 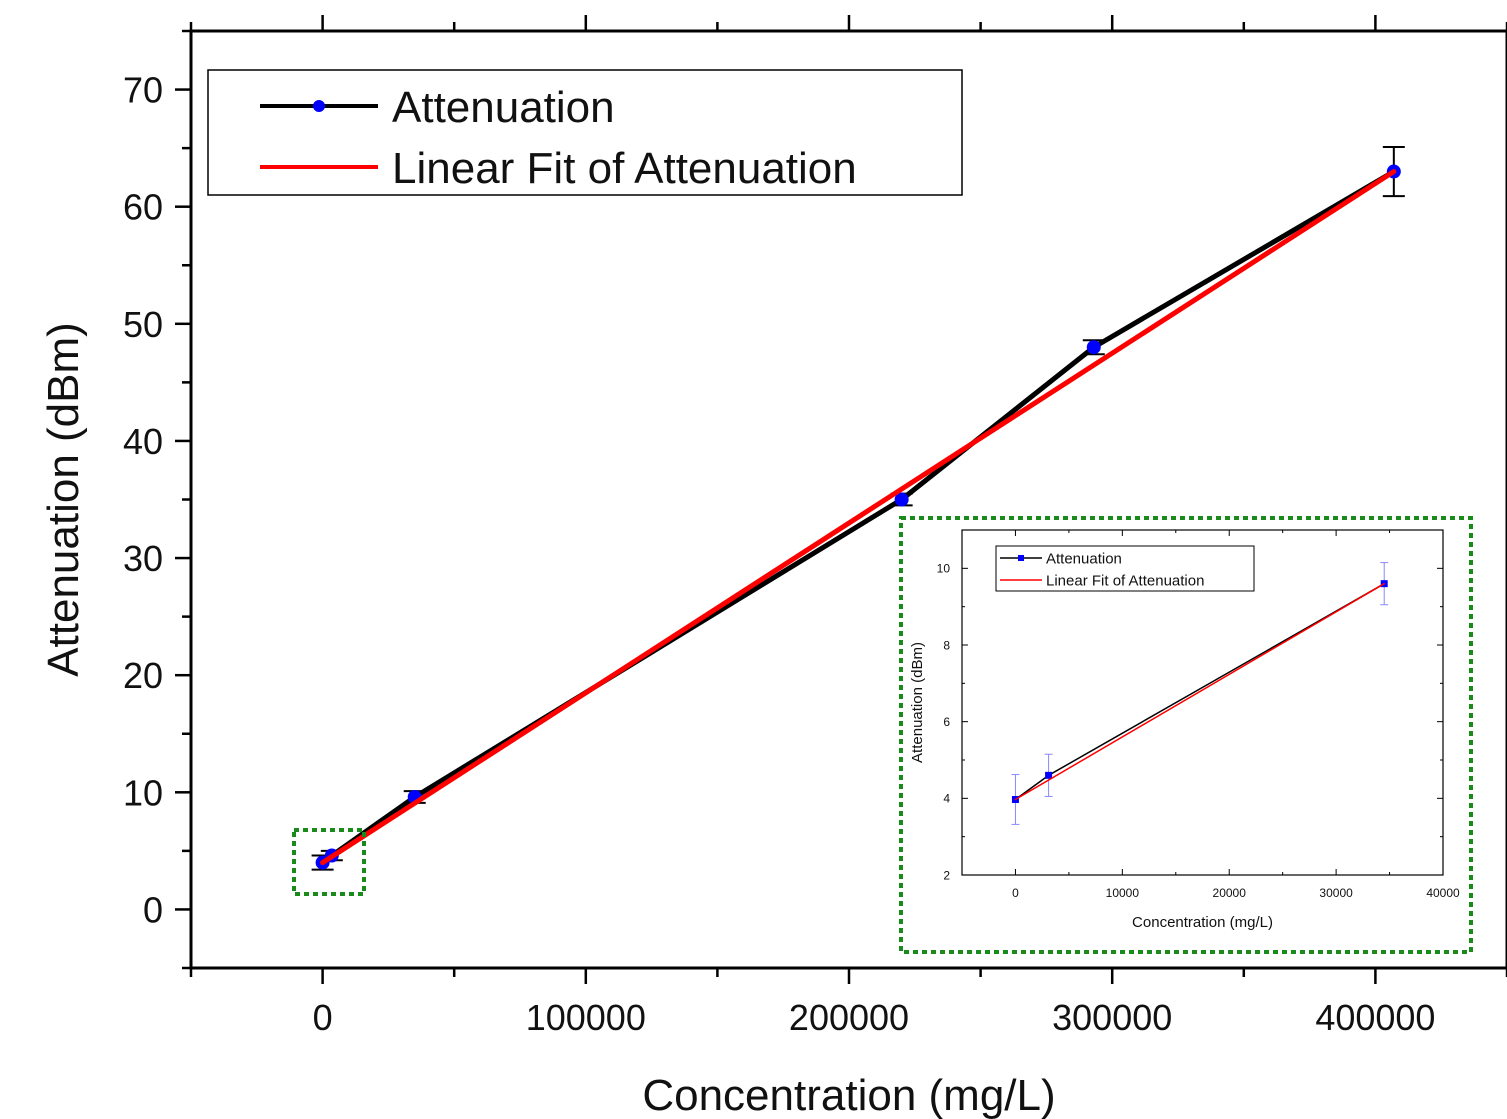 I want to click on inset-plot-frame, so click(x=1202, y=702).